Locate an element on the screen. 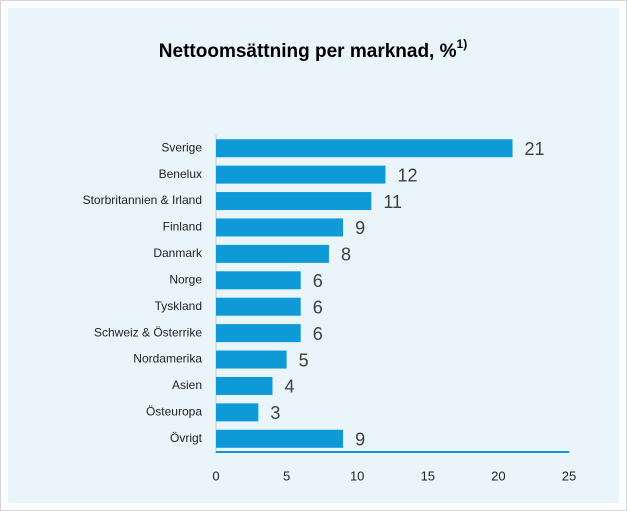  y-tick-label: Storbritannien & Irland is located at coordinates (142, 200).